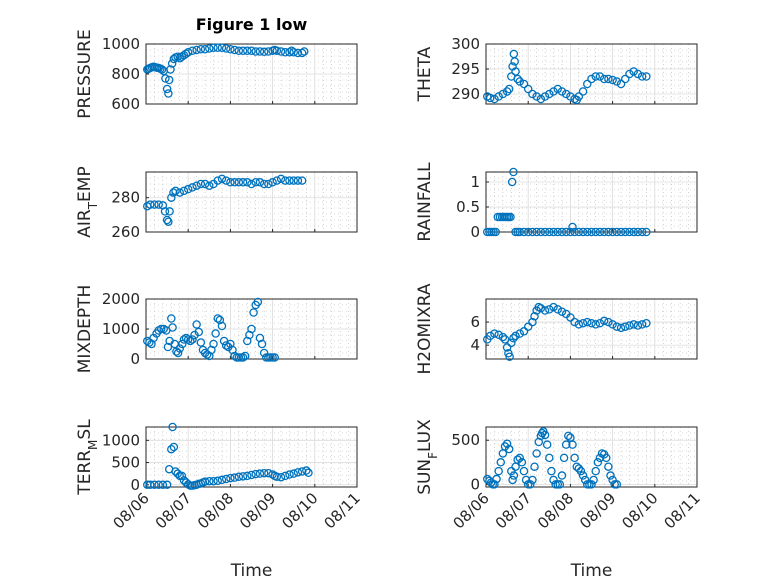 The height and width of the screenshot is (583, 778). Describe the element at coordinates (251, 571) in the screenshot. I see `x-axis-label: Time` at that location.